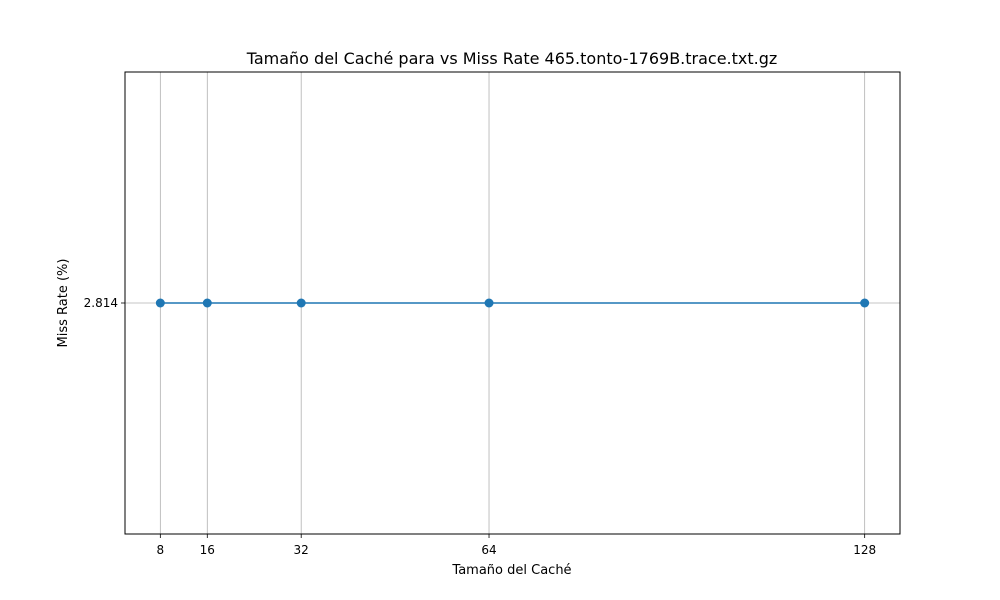 The height and width of the screenshot is (600, 1000). I want to click on x-axis-label: Tamaño del Caché, so click(511, 570).